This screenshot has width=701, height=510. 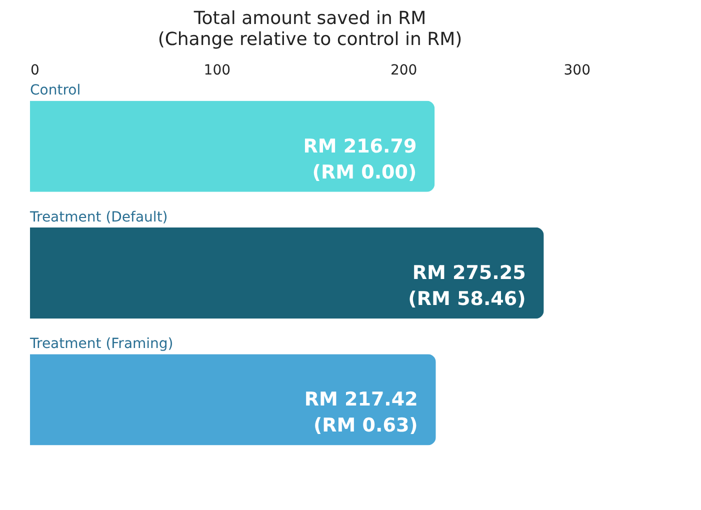 What do you see at coordinates (577, 70) in the screenshot?
I see `x-tick-label: 300` at bounding box center [577, 70].